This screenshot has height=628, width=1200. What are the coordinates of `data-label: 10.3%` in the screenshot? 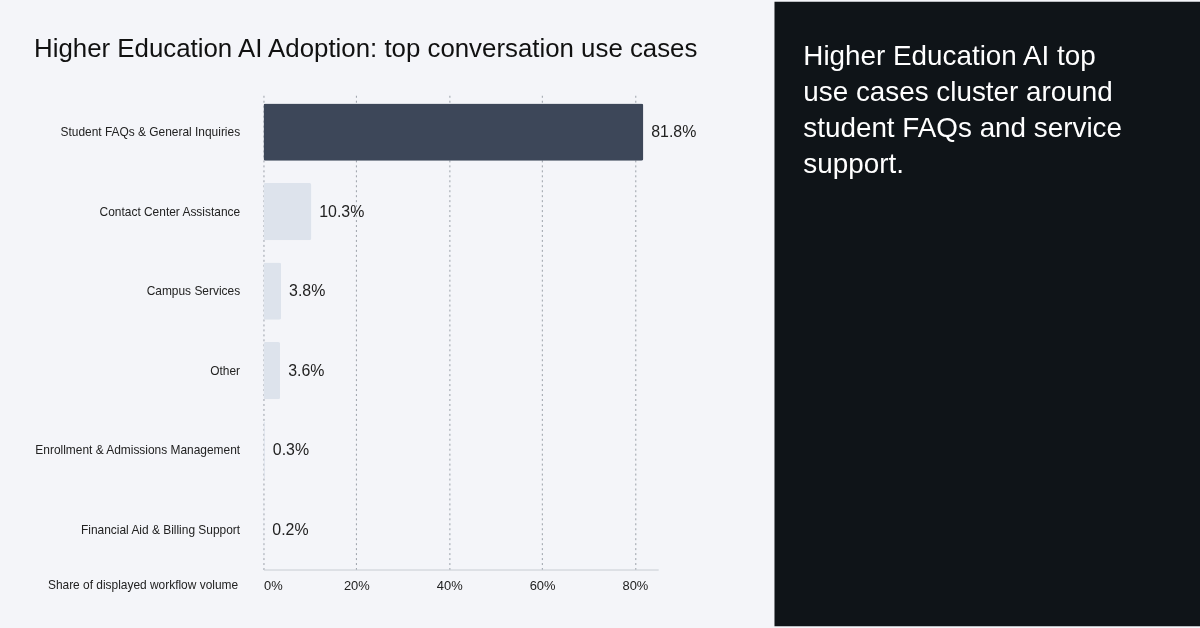 It's located at (342, 211).